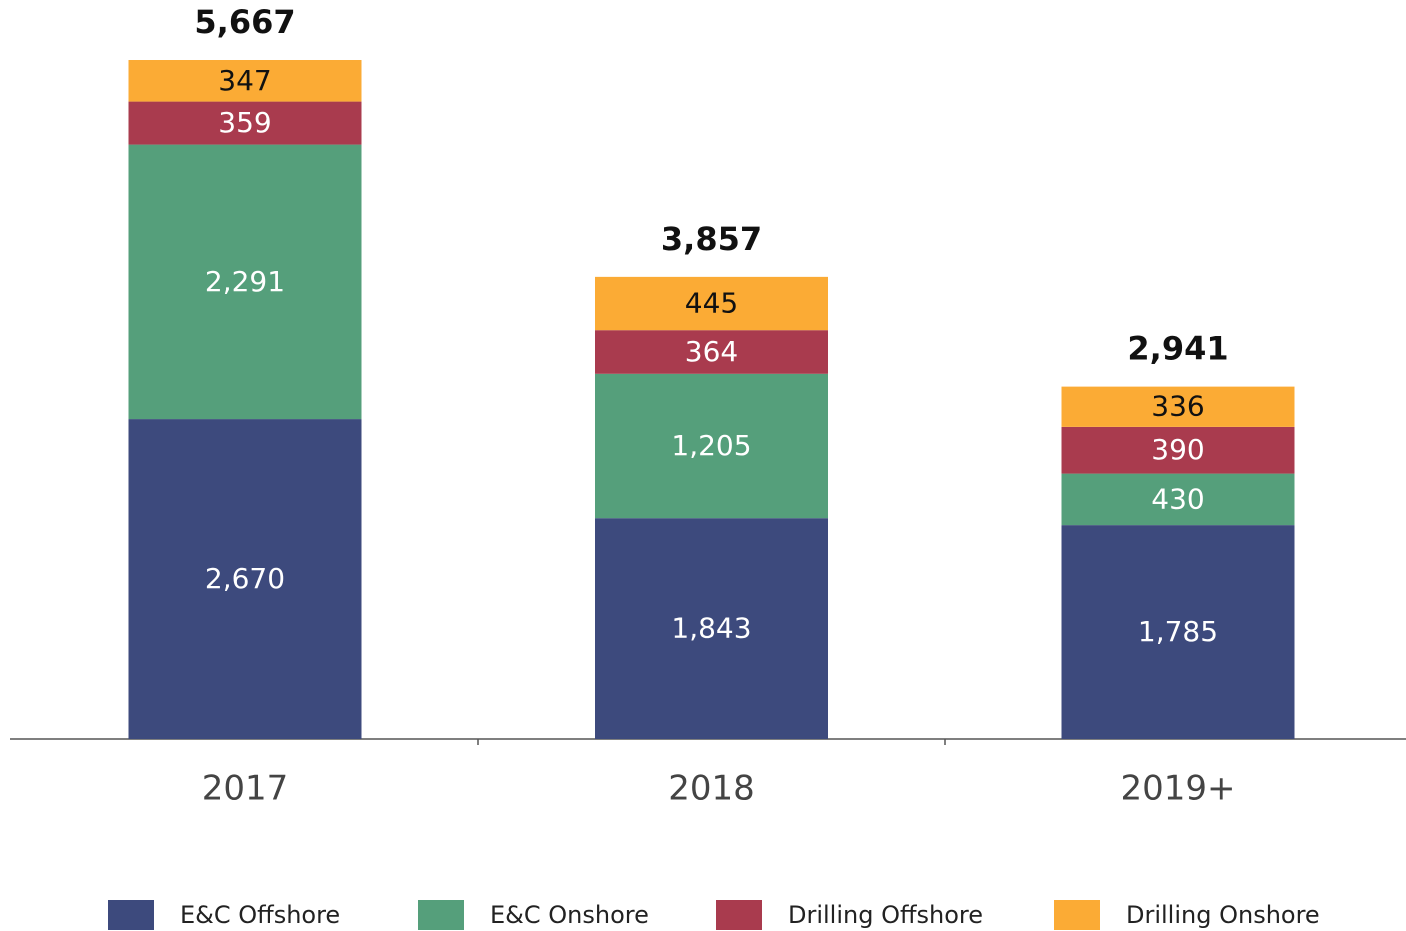 The image size is (1406, 931). What do you see at coordinates (711, 239) in the screenshot?
I see `total-label: 3,857` at bounding box center [711, 239].